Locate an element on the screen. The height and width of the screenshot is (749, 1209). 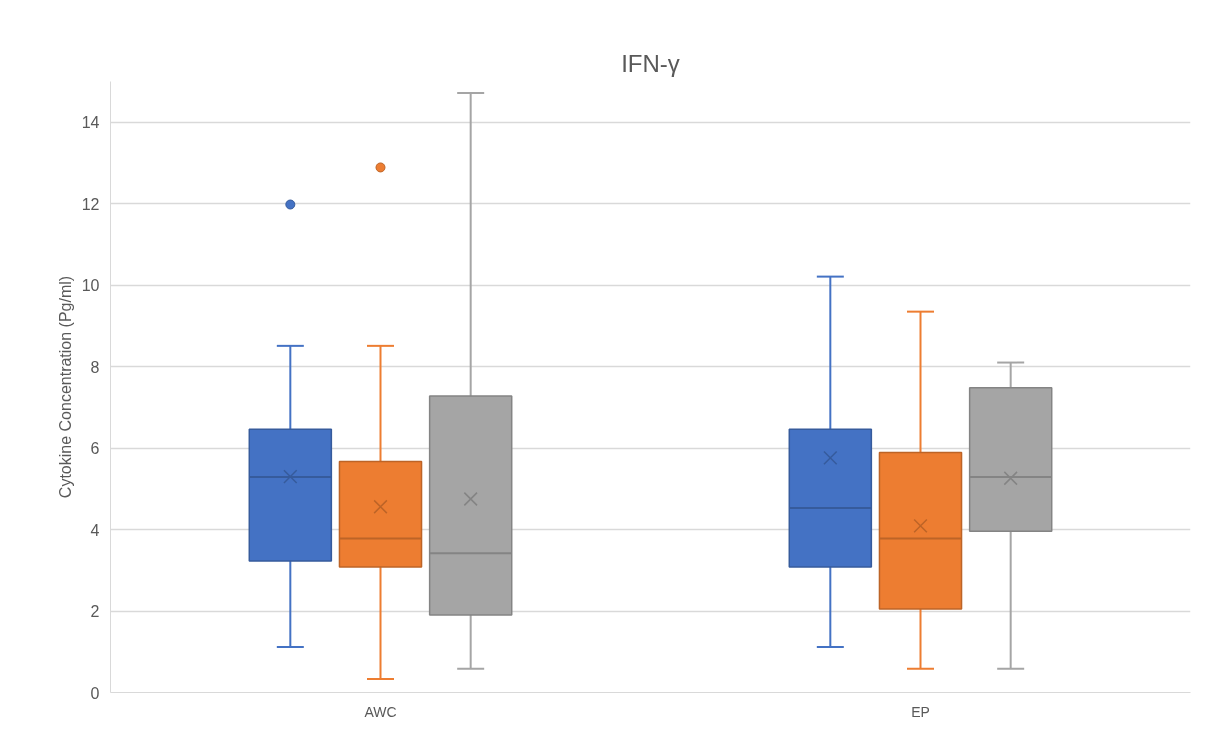
y-tick-label: 4 is located at coordinates (95, 530).